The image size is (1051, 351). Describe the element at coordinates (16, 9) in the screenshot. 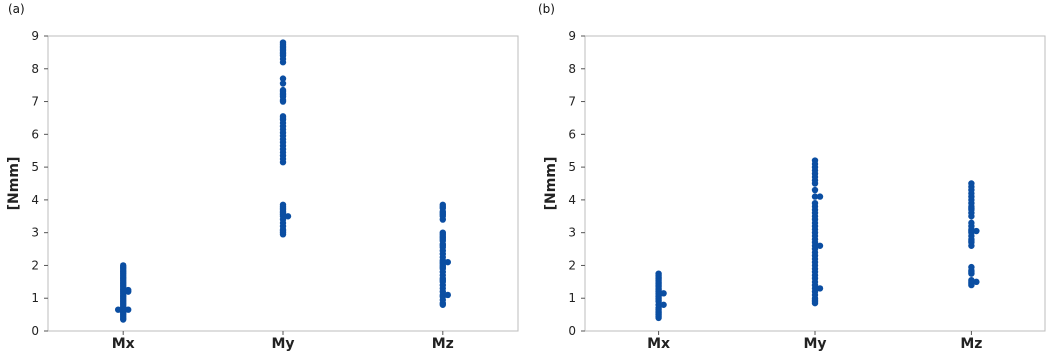

I see `panel-label-a: (a)` at that location.